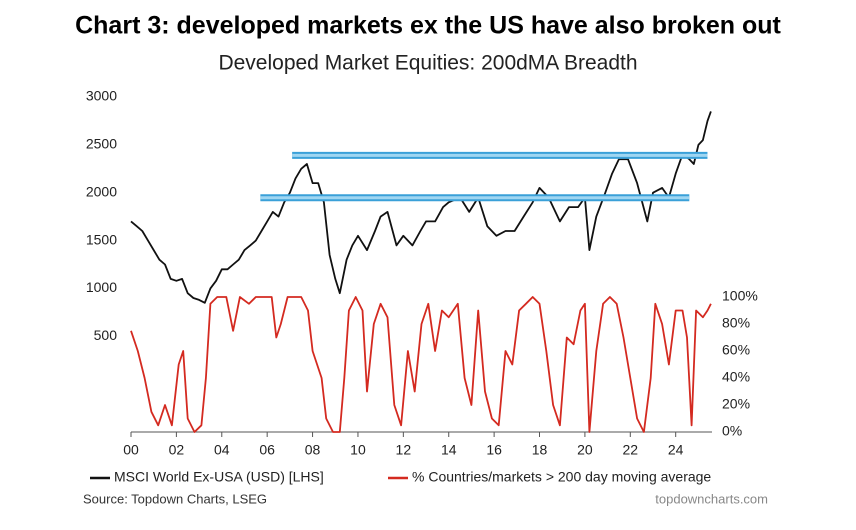 Image resolution: width=856 pixels, height=530 pixels. I want to click on y2-tick-label: 20%, so click(736, 404).